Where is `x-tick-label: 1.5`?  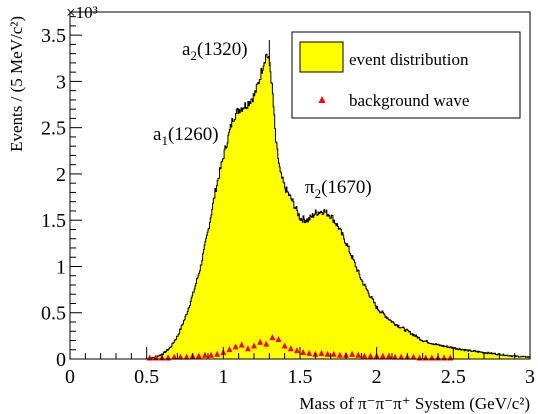 x-tick-label: 1.5 is located at coordinates (300, 377).